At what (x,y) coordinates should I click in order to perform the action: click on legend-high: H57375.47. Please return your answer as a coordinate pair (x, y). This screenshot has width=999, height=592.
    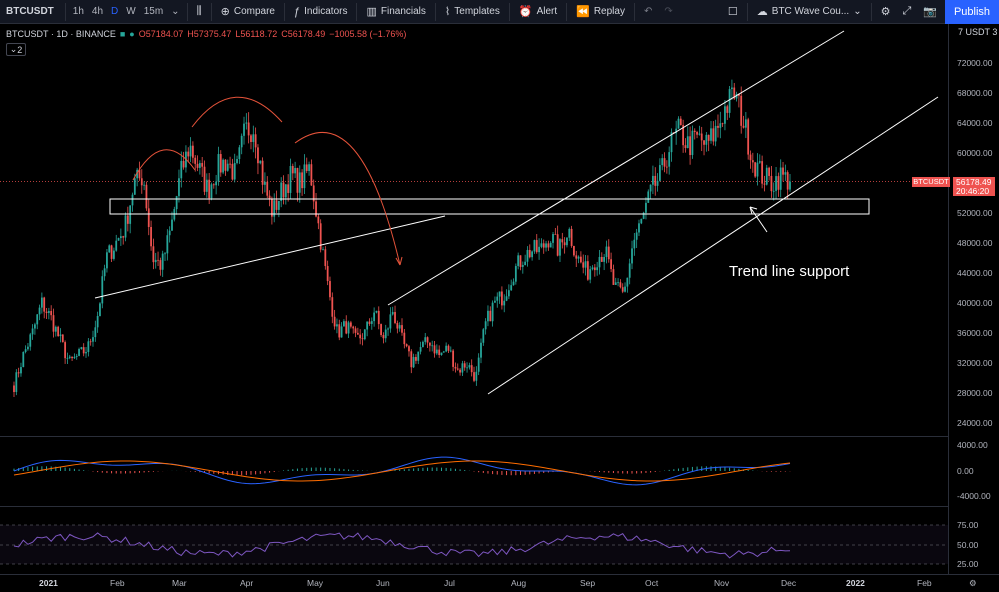
    Looking at the image, I should click on (209, 34).